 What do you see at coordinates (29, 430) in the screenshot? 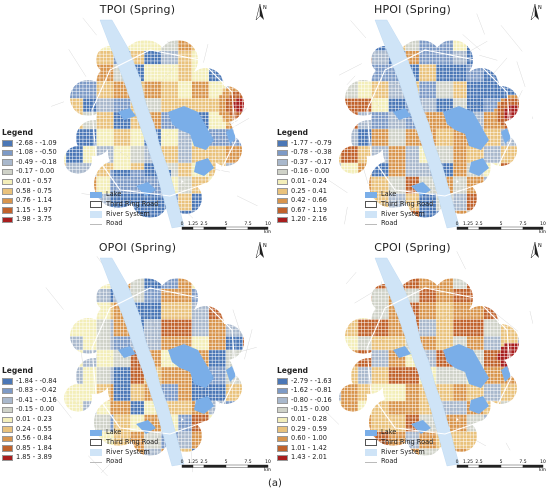
I see `legend-row: 0.24 - 0.55` at bounding box center [29, 430].